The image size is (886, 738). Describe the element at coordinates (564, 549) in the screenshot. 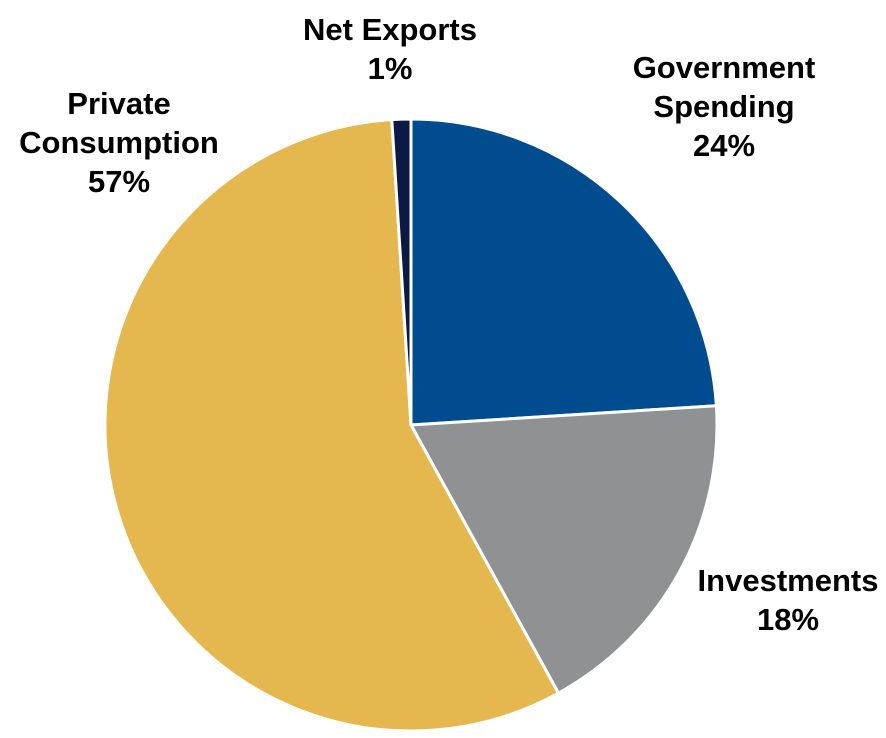

I see `pie-slice-investments` at that location.